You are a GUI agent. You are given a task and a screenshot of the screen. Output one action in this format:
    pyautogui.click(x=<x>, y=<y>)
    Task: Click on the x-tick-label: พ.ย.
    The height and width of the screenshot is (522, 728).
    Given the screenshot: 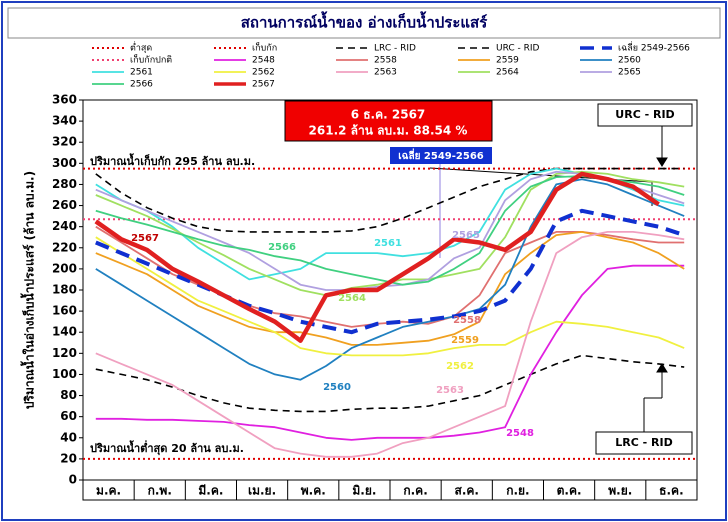 What is the action you would take?
    pyautogui.click(x=620, y=491)
    